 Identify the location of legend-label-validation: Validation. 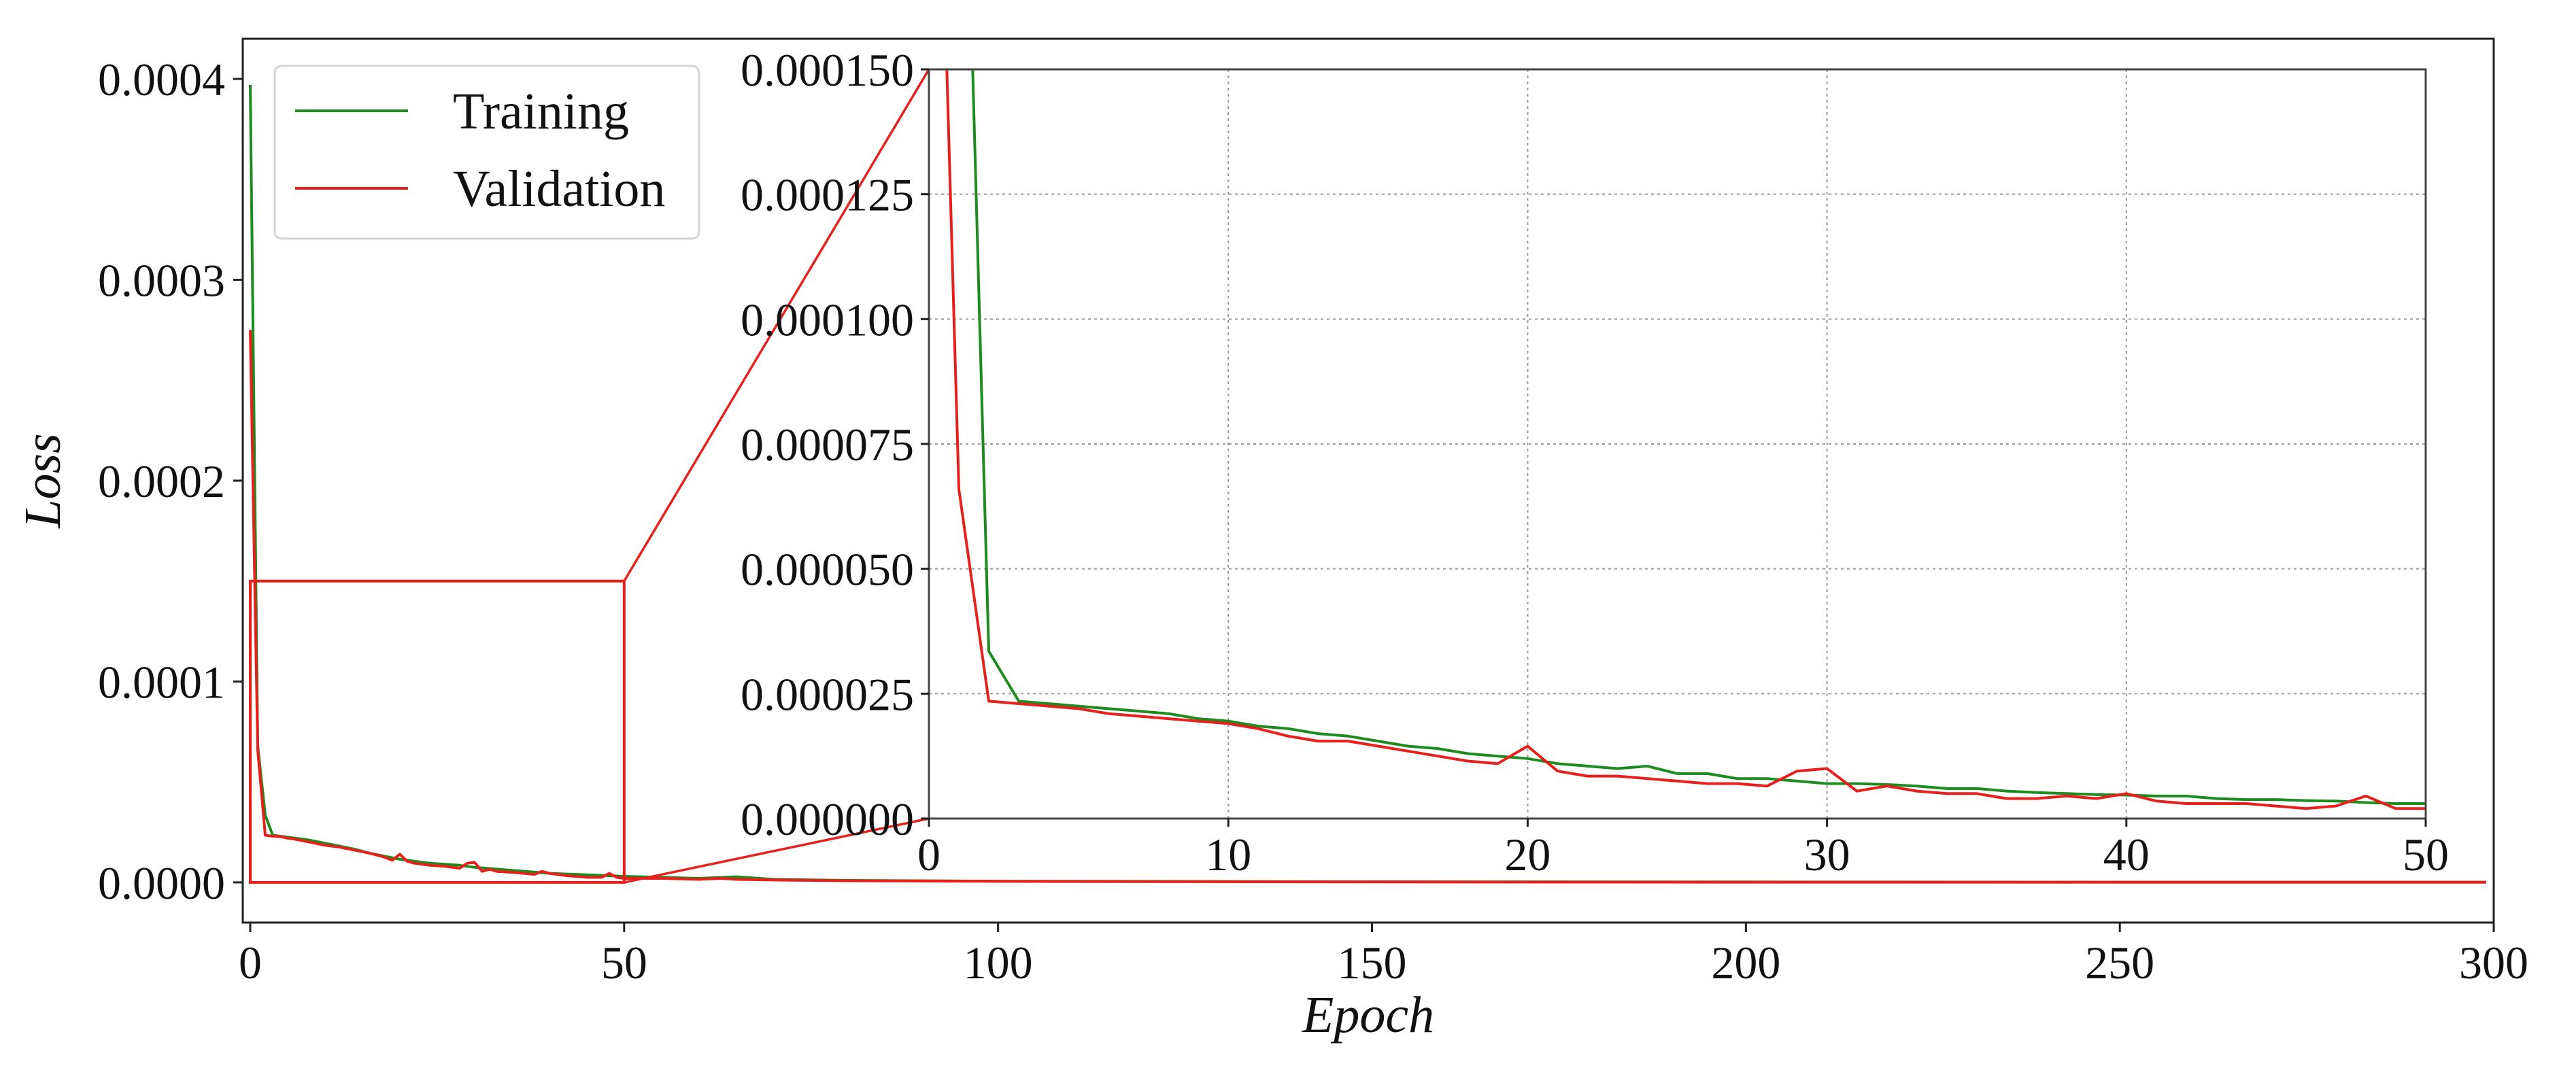
(559, 189).